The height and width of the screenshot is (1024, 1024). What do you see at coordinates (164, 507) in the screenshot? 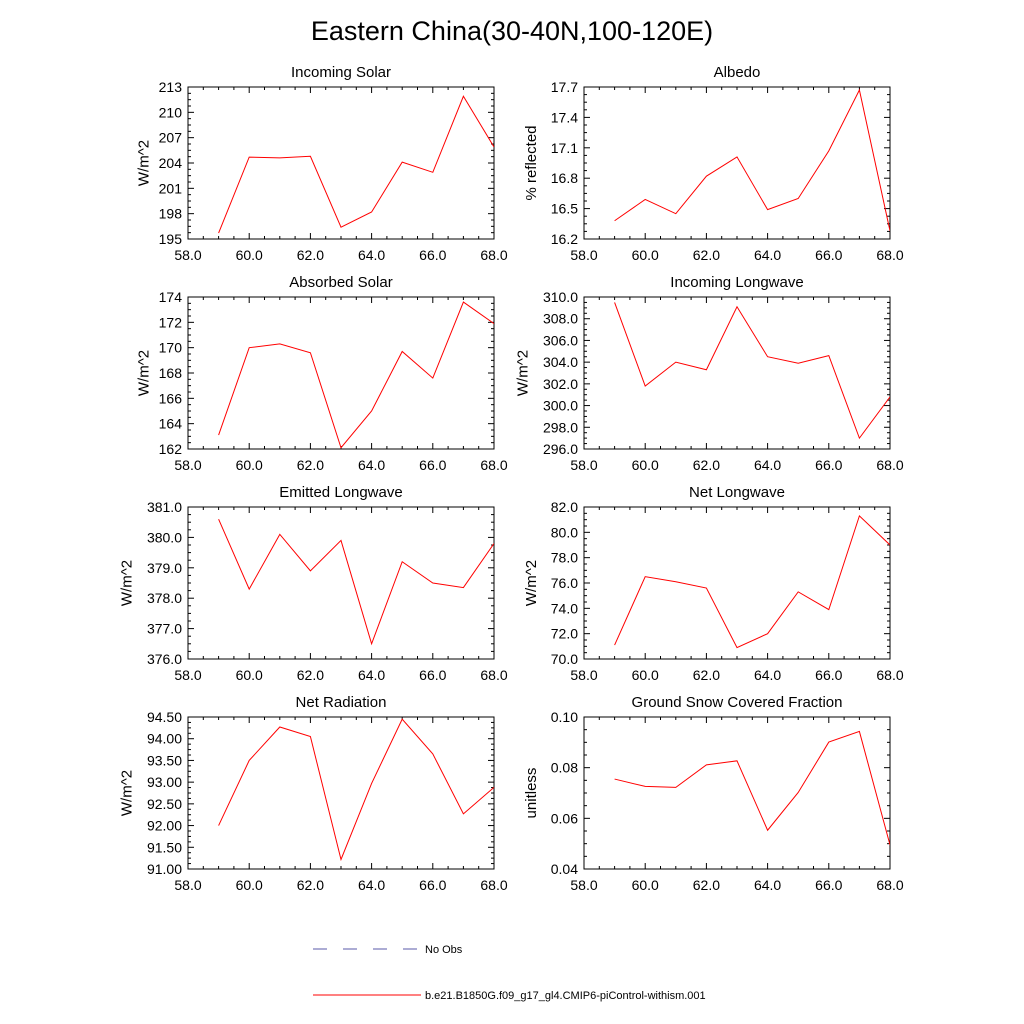
I see `y-tick-label: 381.0` at bounding box center [164, 507].